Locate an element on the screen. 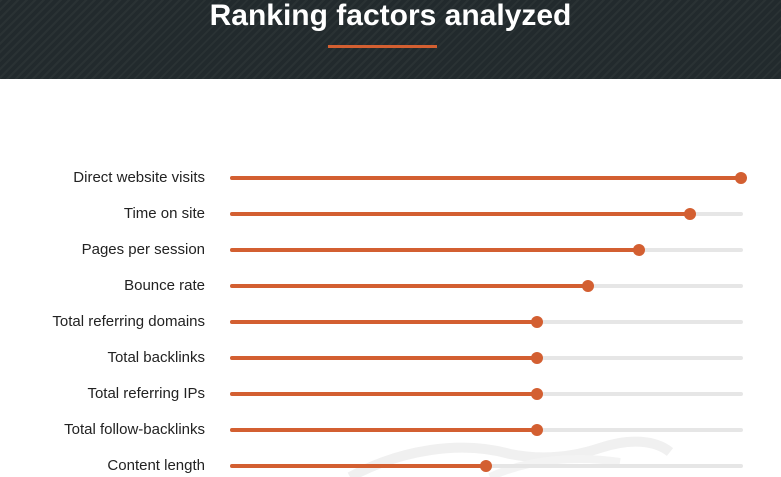  factor-label: Total follow-backlinks is located at coordinates (134, 429).